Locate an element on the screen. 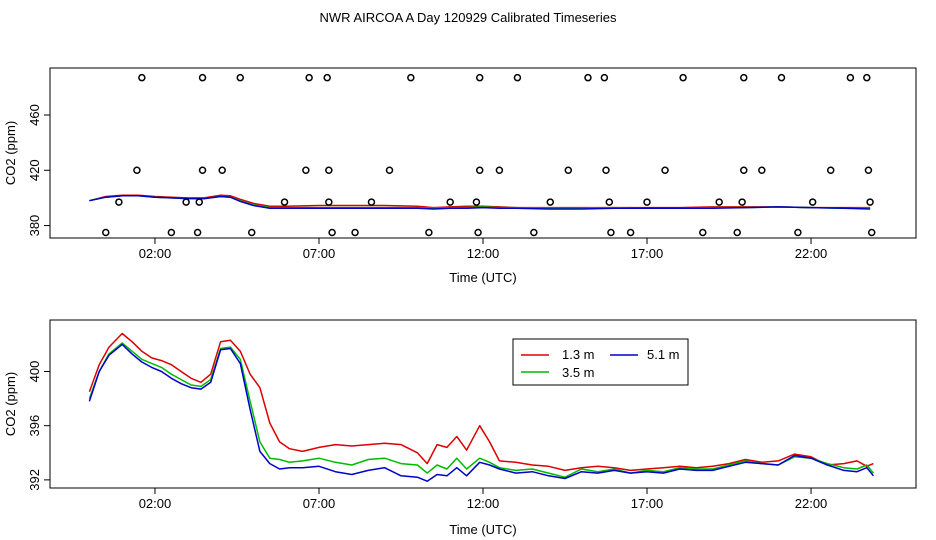  legend: 1.3 m 5.1 m 3.5 m is located at coordinates (600, 362).